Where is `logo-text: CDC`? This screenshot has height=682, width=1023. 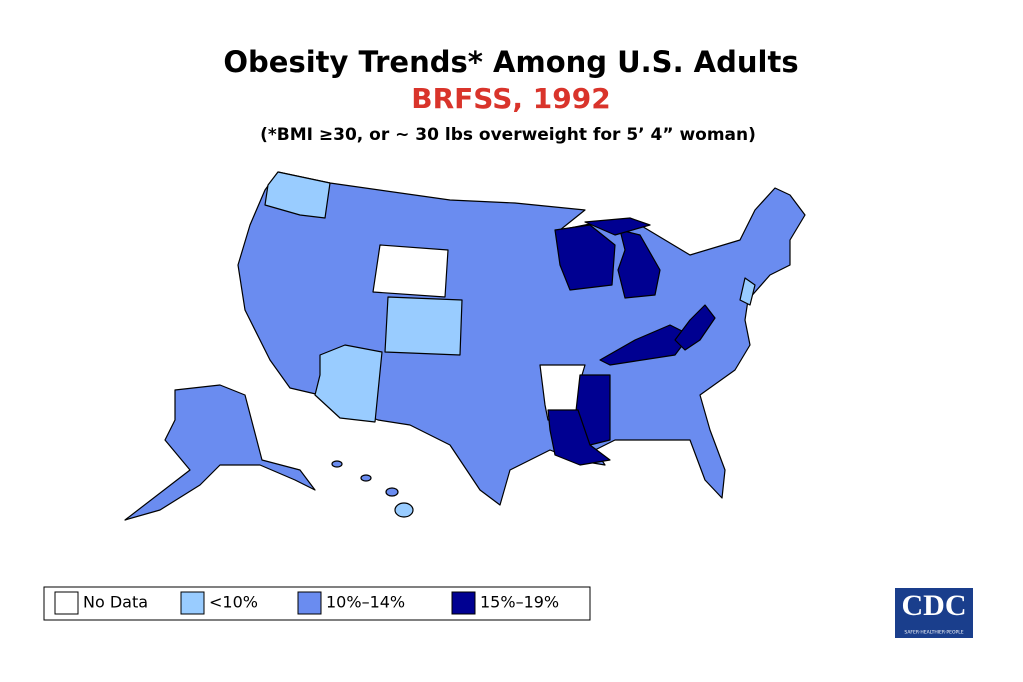 logo-text: CDC is located at coordinates (934, 605).